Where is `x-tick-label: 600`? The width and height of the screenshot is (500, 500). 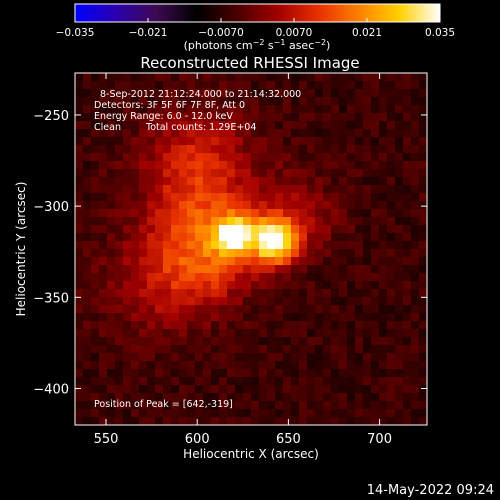 x-tick-label: 600 is located at coordinates (197, 439).